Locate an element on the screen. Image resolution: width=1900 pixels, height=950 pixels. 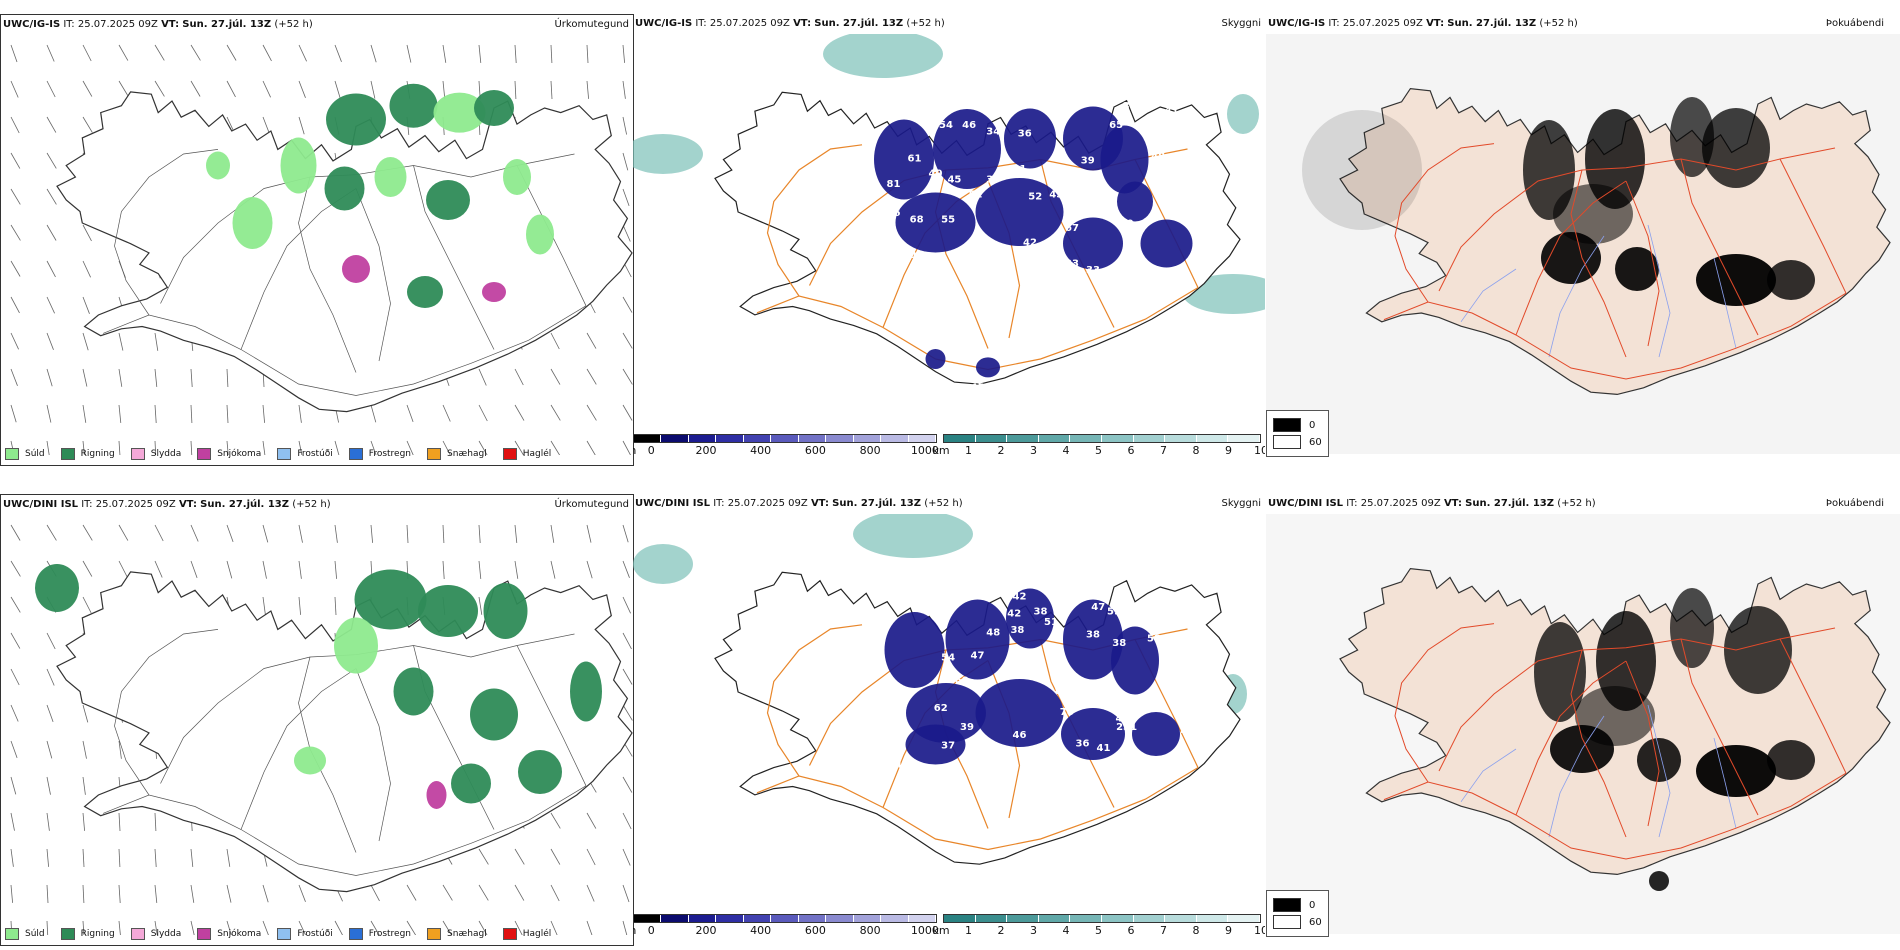
ceiling-label: 61 is located at coordinates (915, 159).